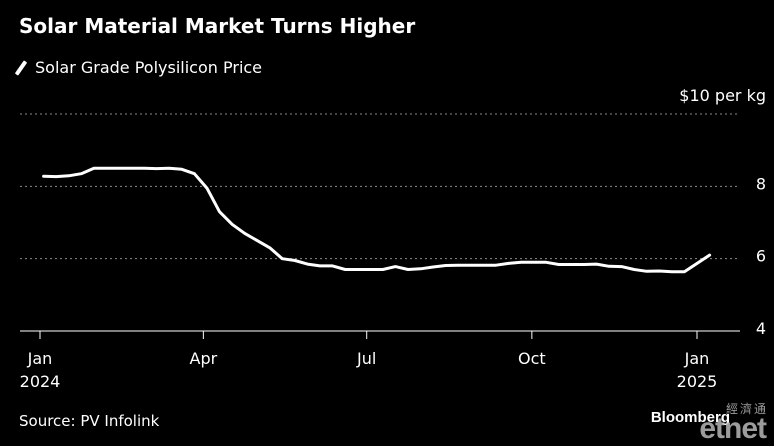  What do you see at coordinates (697, 381) in the screenshot?
I see `x-tick-sublabel-4: 2025` at bounding box center [697, 381].